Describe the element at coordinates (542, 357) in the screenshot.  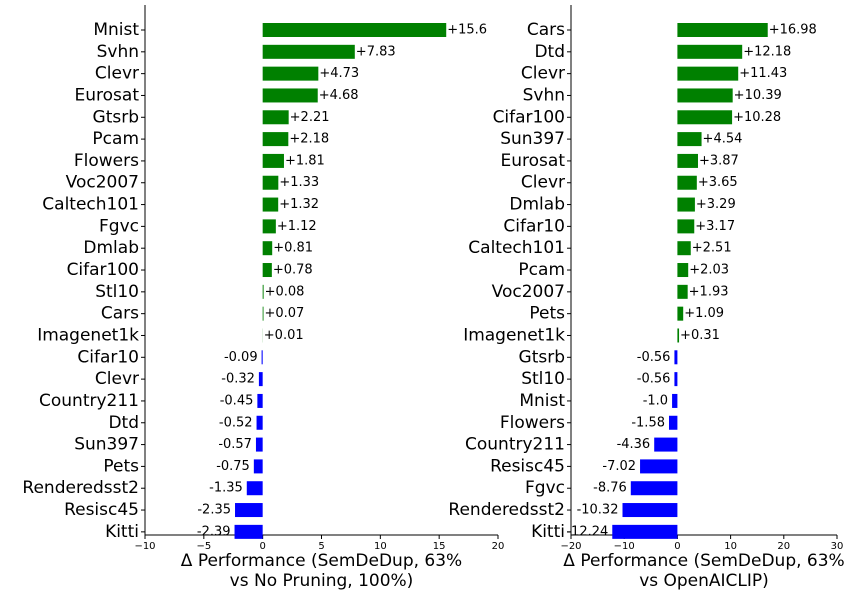
I see `y-tick-label: Gtsrb` at that location.